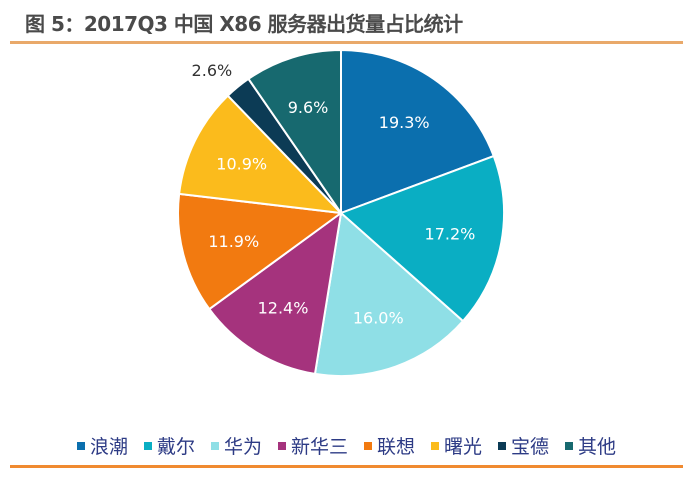 The height and width of the screenshot is (492, 693). I want to click on legend-label: 浪潮, so click(108, 447).